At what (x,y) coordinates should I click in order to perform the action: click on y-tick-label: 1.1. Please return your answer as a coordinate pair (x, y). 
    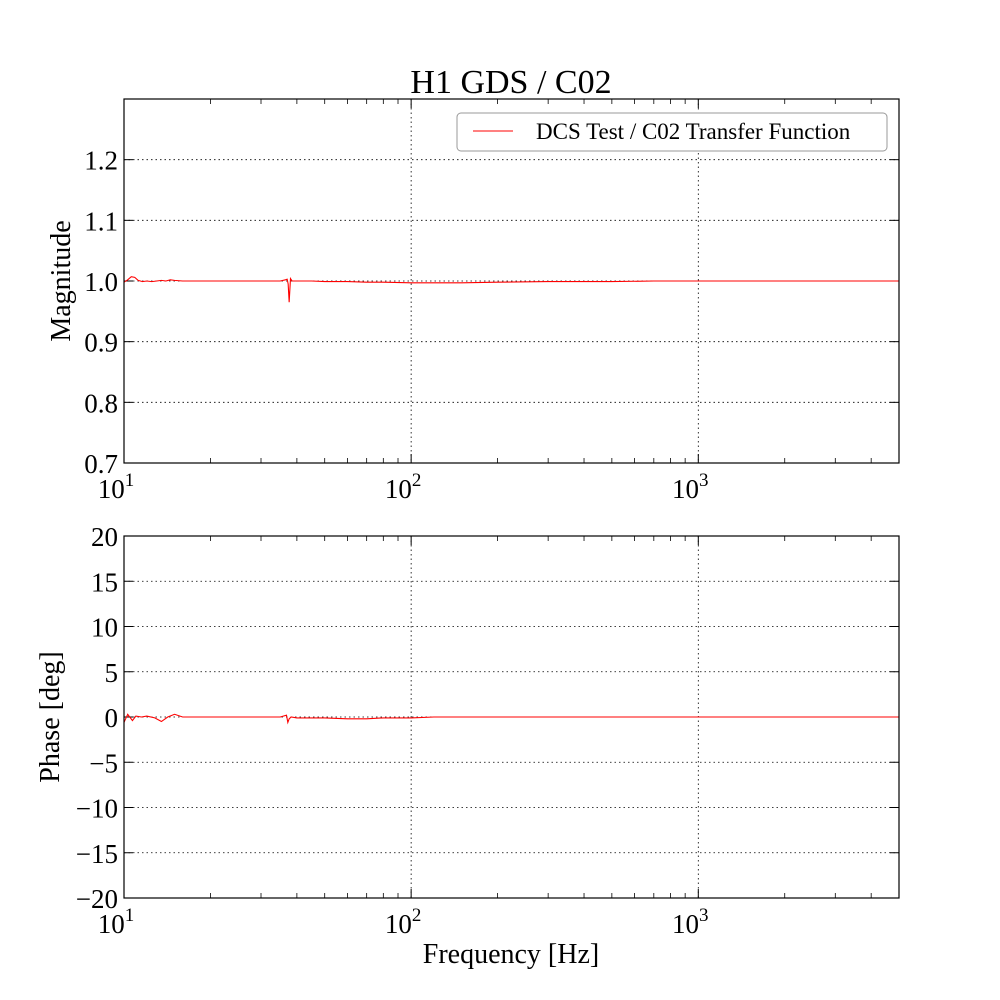
    Looking at the image, I should click on (101, 221).